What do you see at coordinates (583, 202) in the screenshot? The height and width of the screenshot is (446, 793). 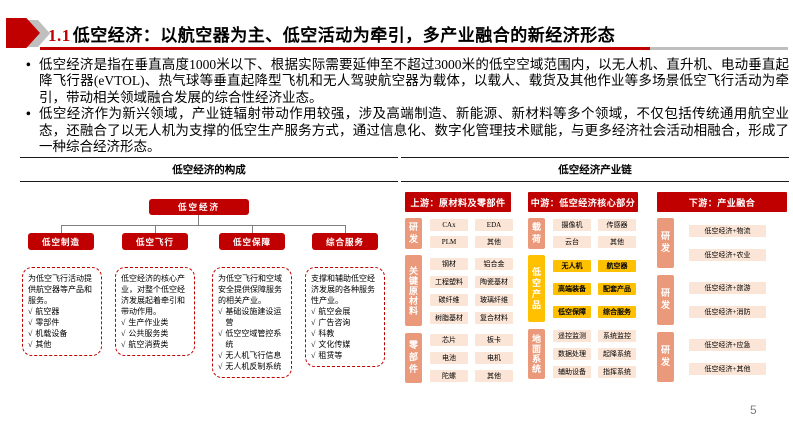 I see `midstream-header: 中游：低空经济核心部分` at bounding box center [583, 202].